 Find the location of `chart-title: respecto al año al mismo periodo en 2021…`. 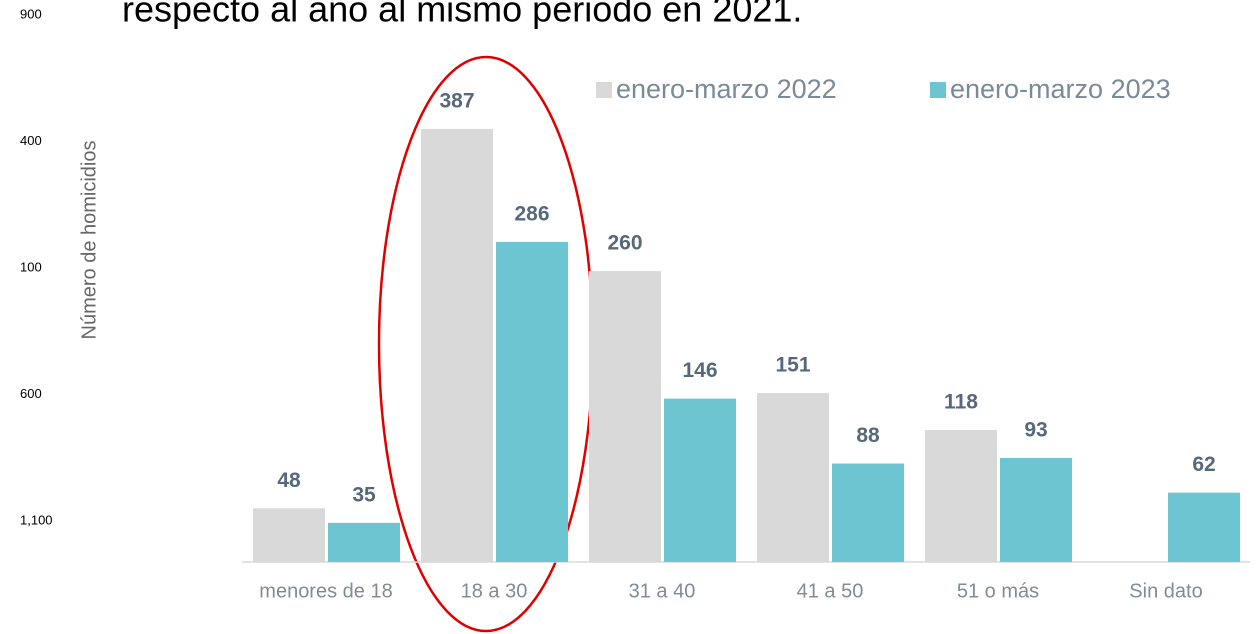

chart-title: respecto al año al mismo periodo en 2021… is located at coordinates (462, 15).